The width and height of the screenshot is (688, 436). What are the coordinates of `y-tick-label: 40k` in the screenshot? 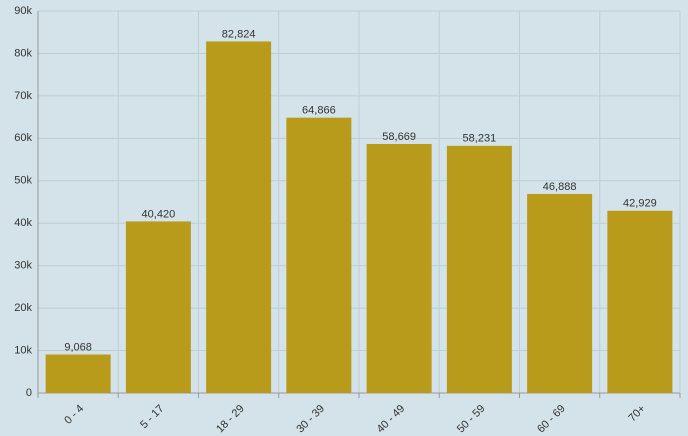 It's located at (23, 223).